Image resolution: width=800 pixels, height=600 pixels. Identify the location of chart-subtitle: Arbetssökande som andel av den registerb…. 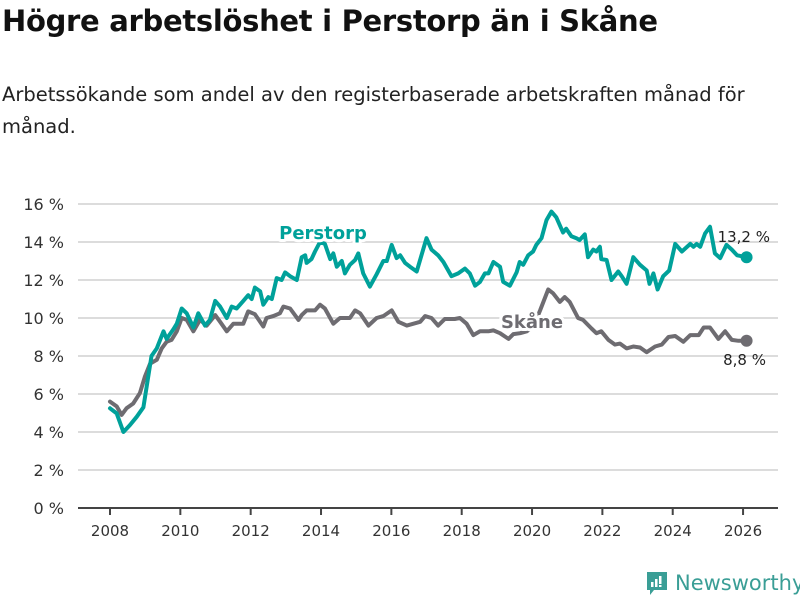
(373, 110).